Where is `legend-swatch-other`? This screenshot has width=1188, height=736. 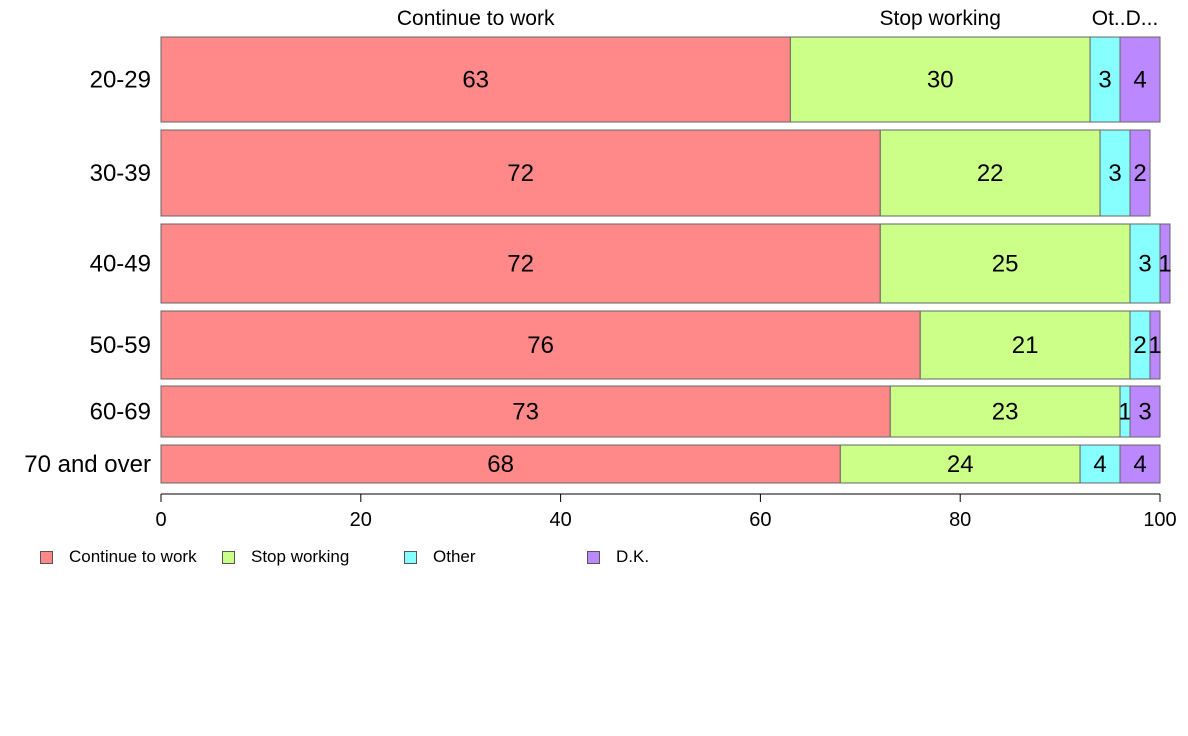 legend-swatch-other is located at coordinates (410, 557).